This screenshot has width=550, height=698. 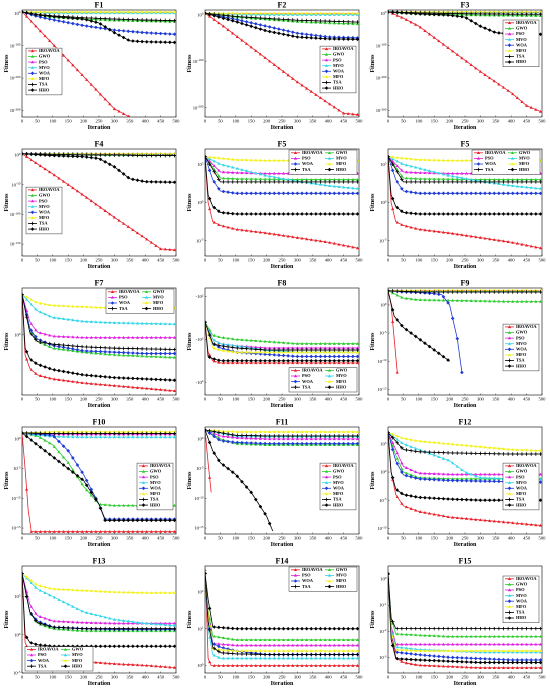 I want to click on legend-entry: PSO, so click(x=37, y=654).